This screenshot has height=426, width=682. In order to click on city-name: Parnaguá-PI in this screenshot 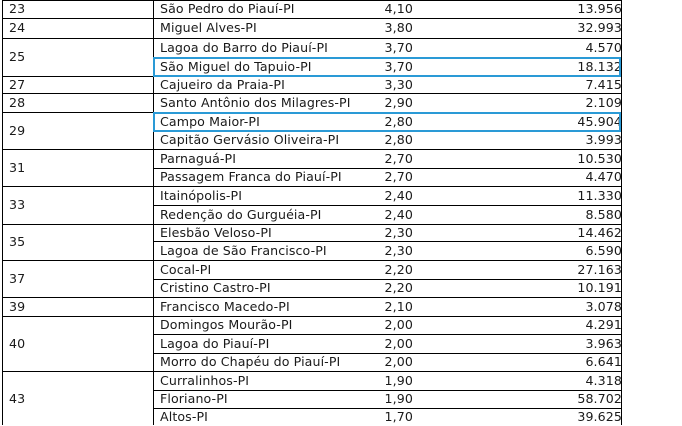, I will do `click(198, 158)`.